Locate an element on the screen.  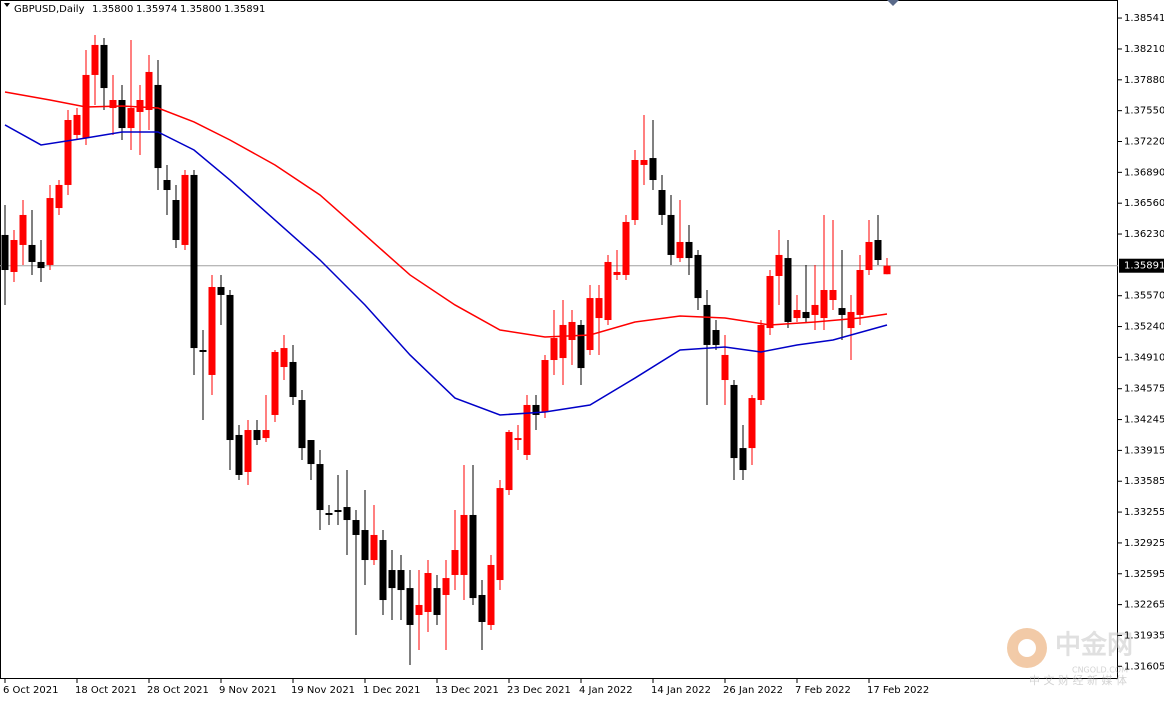
x-tick-label: 18 Oct 2021 is located at coordinates (106, 690).